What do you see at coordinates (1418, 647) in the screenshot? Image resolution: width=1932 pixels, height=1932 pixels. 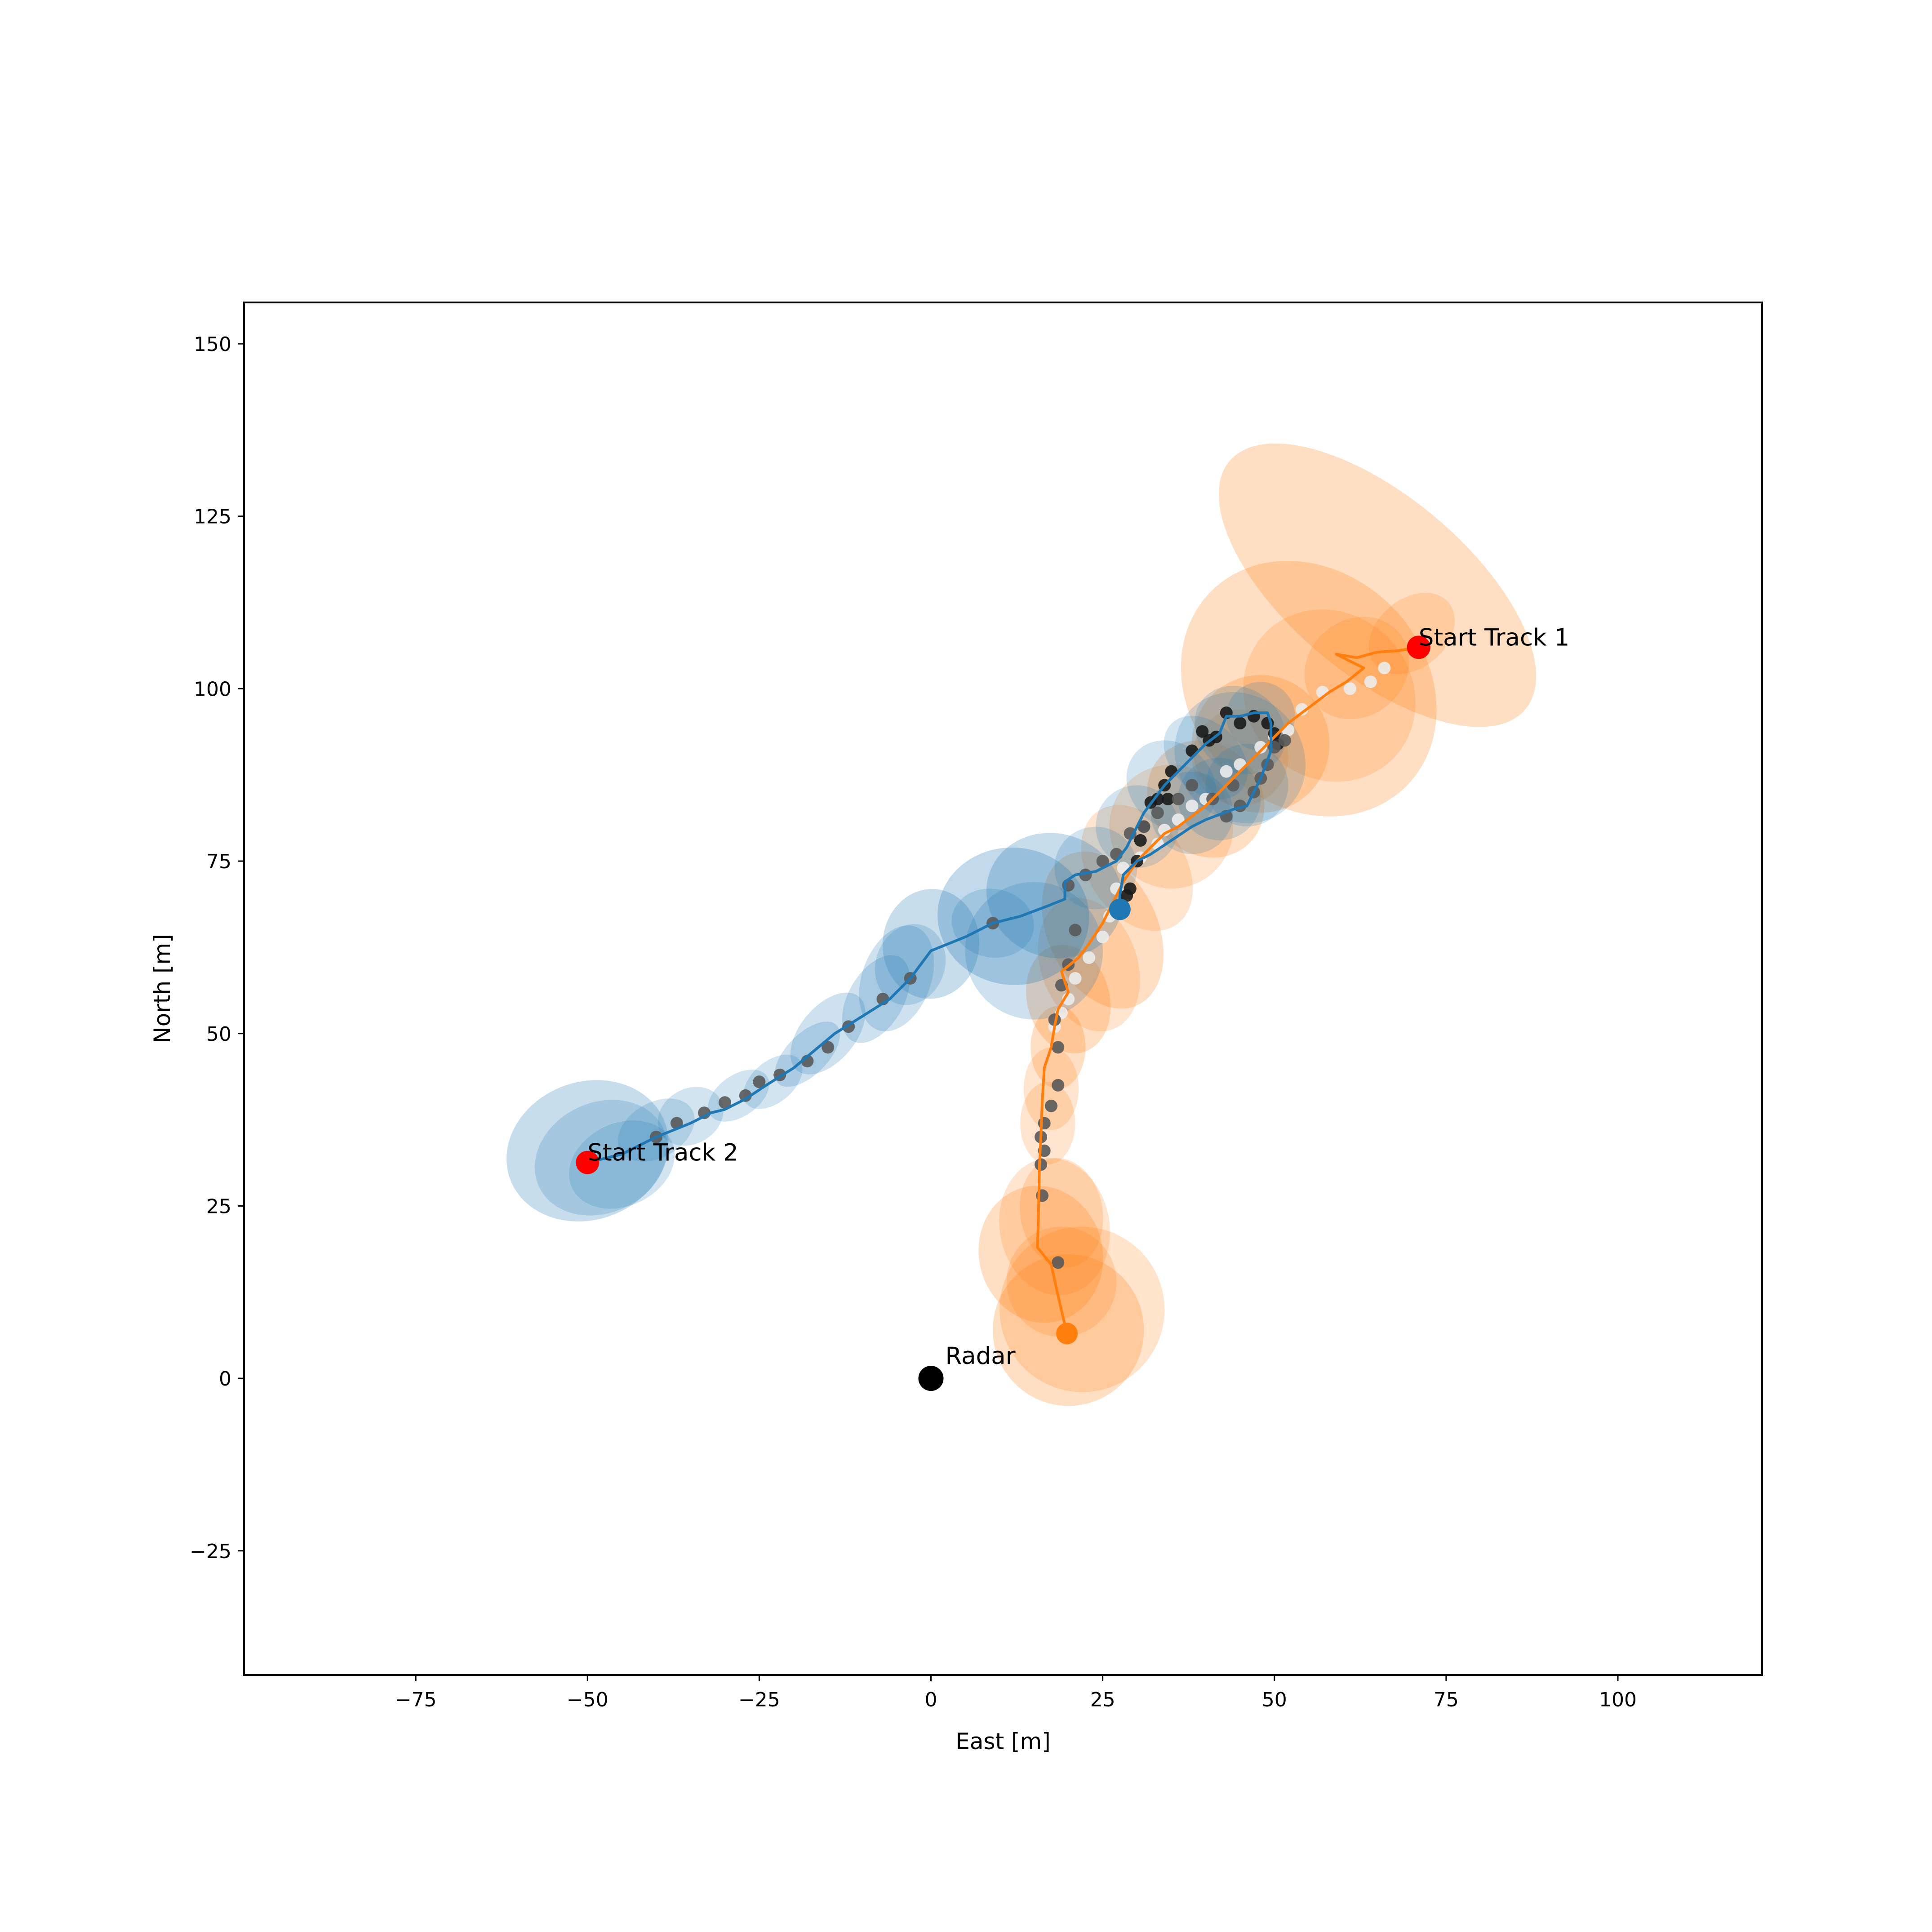 I see `start-track-1-marker` at bounding box center [1418, 647].